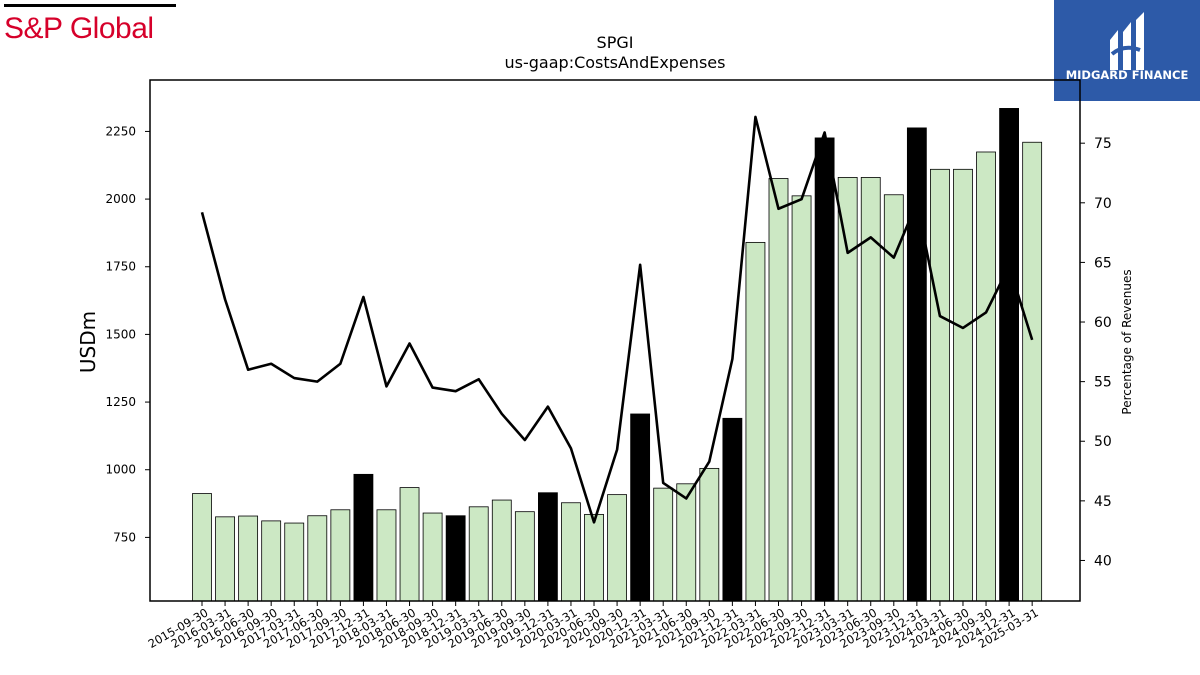 Image resolution: width=1200 pixels, height=675 pixels. I want to click on sp-global-logo: S&P Global, so click(91, 25).